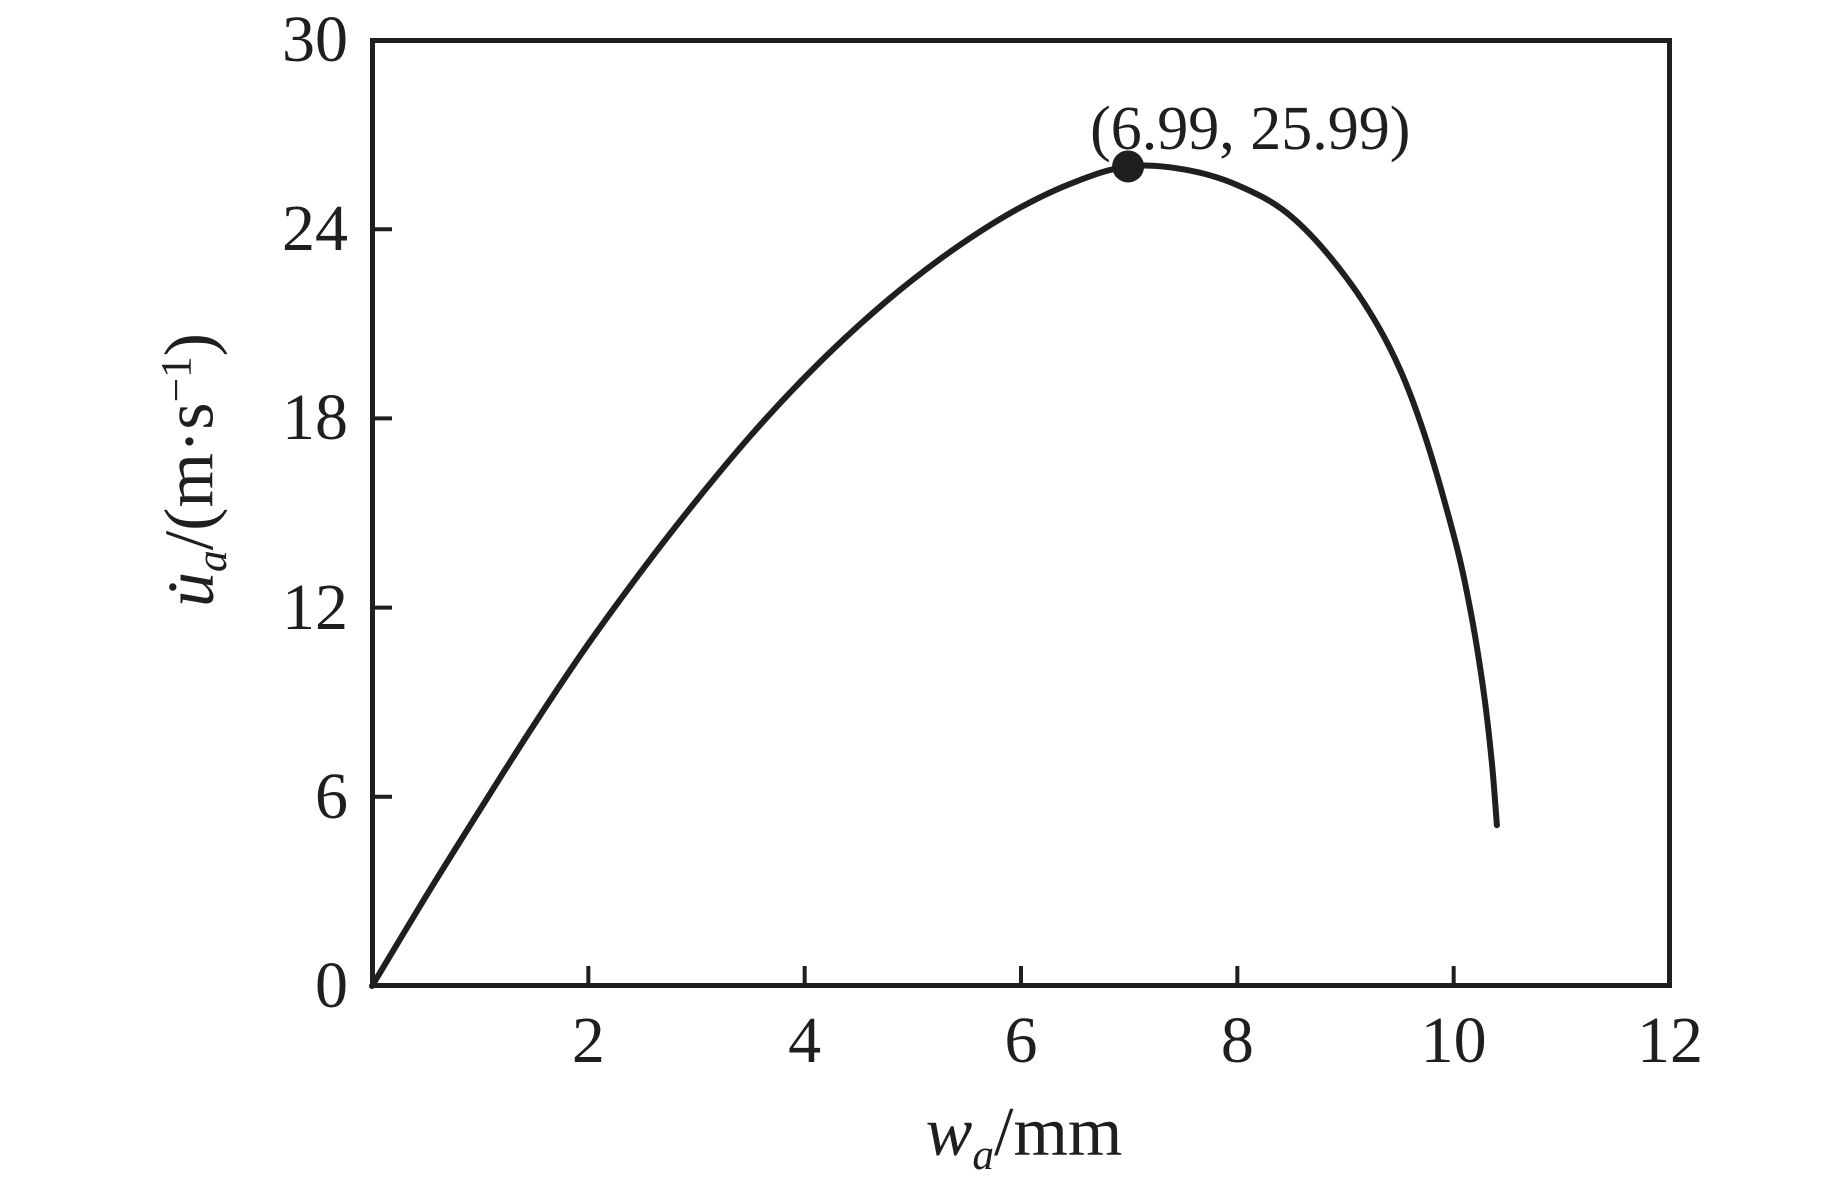  I want to click on x-tick-label: 12, so click(1670, 1040).